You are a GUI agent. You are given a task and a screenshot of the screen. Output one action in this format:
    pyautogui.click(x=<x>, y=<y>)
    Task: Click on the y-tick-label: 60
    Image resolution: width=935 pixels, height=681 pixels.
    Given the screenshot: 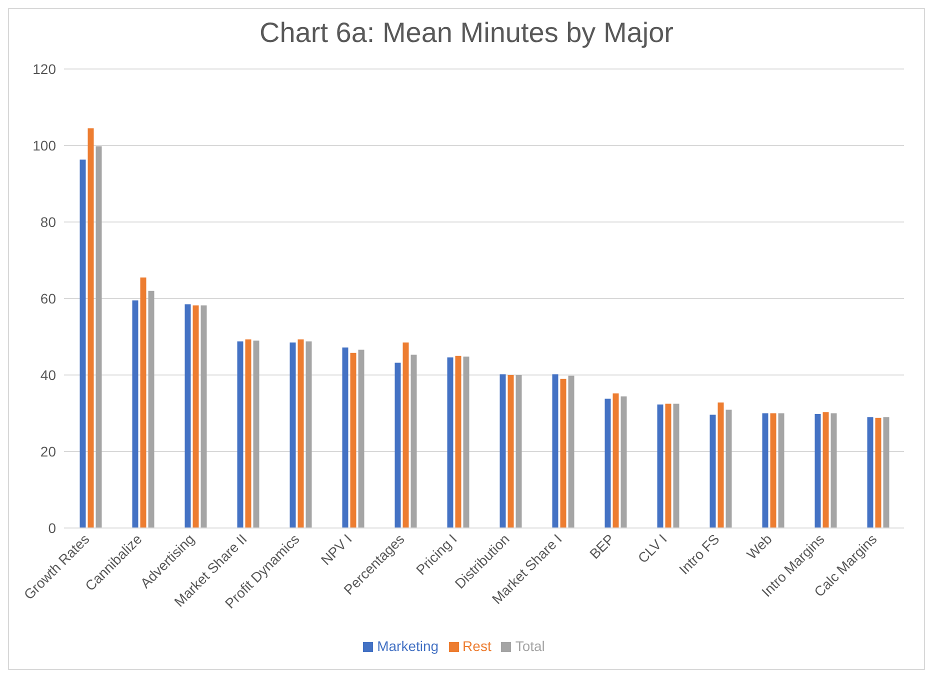 What is the action you would take?
    pyautogui.click(x=48, y=298)
    